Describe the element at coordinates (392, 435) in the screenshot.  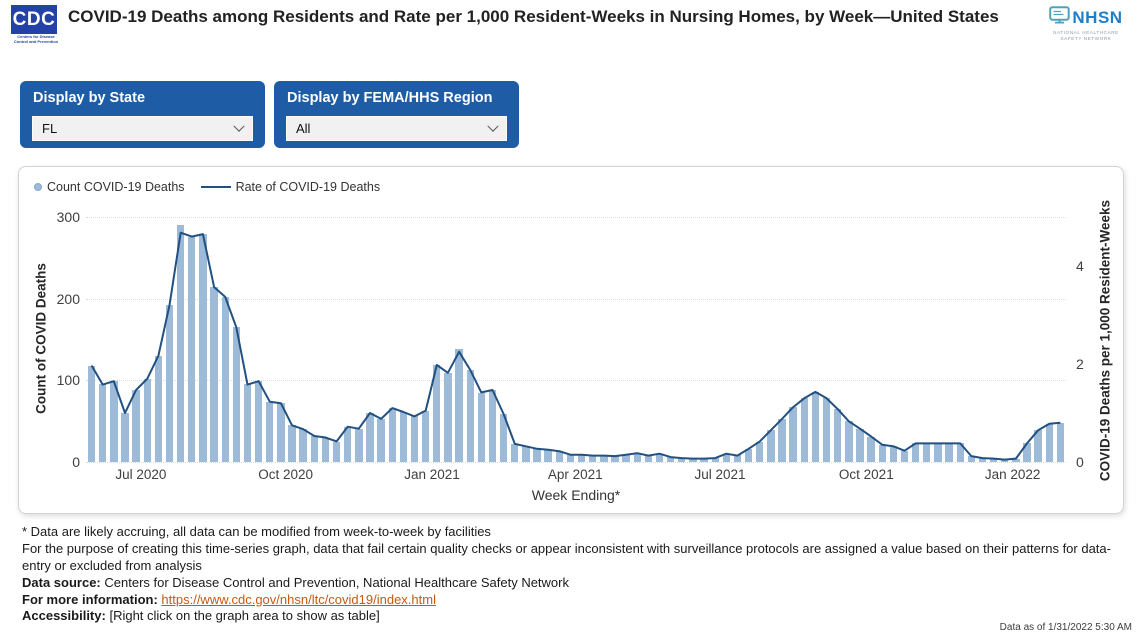
I see `bar-week-12/6/2020` at that location.